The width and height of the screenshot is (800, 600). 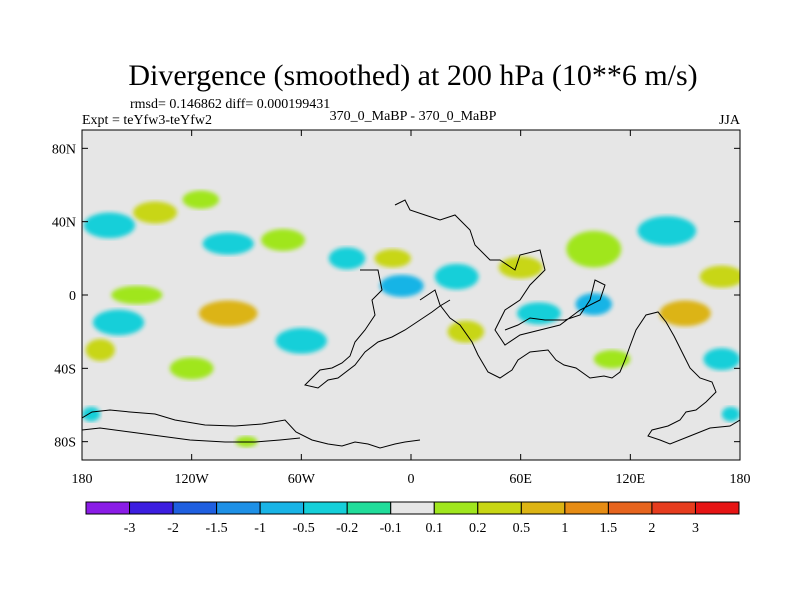 I want to click on coastline-eurasia, so click(x=500, y=272).